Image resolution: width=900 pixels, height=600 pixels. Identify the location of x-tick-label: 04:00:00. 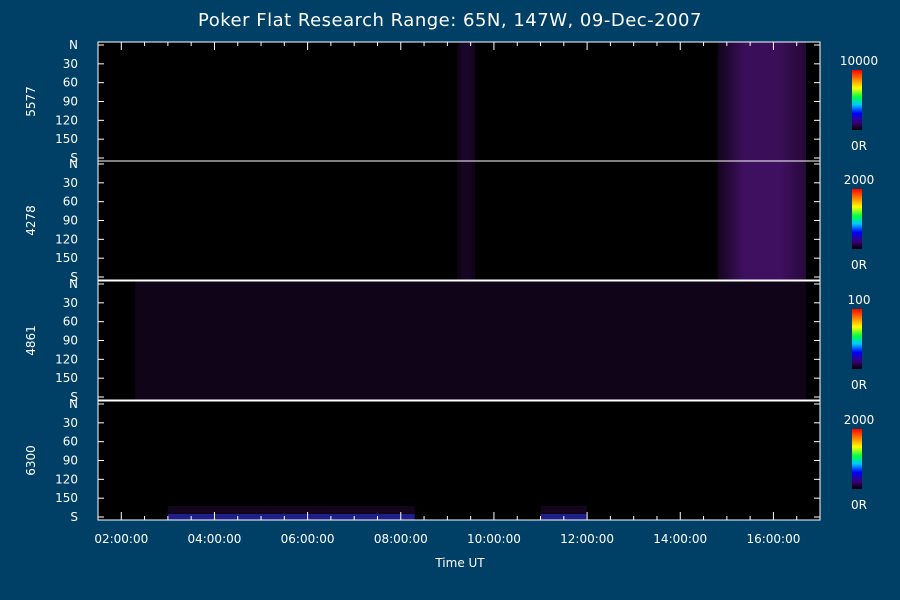
(214, 539).